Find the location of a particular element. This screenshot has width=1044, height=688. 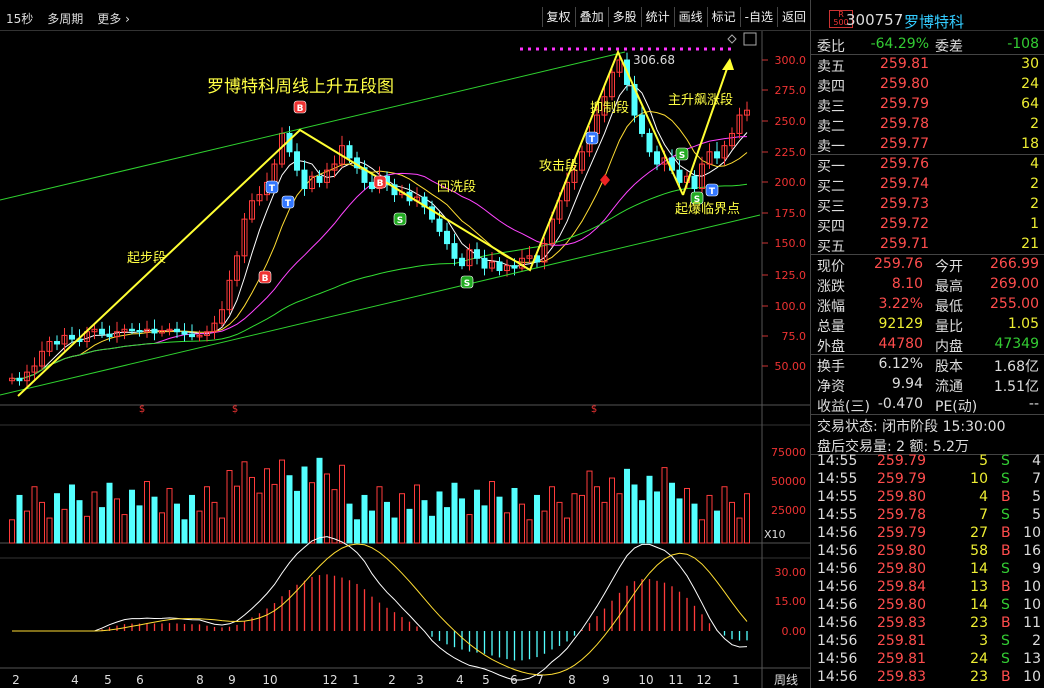

tick-n: 5 is located at coordinates (1036, 497).